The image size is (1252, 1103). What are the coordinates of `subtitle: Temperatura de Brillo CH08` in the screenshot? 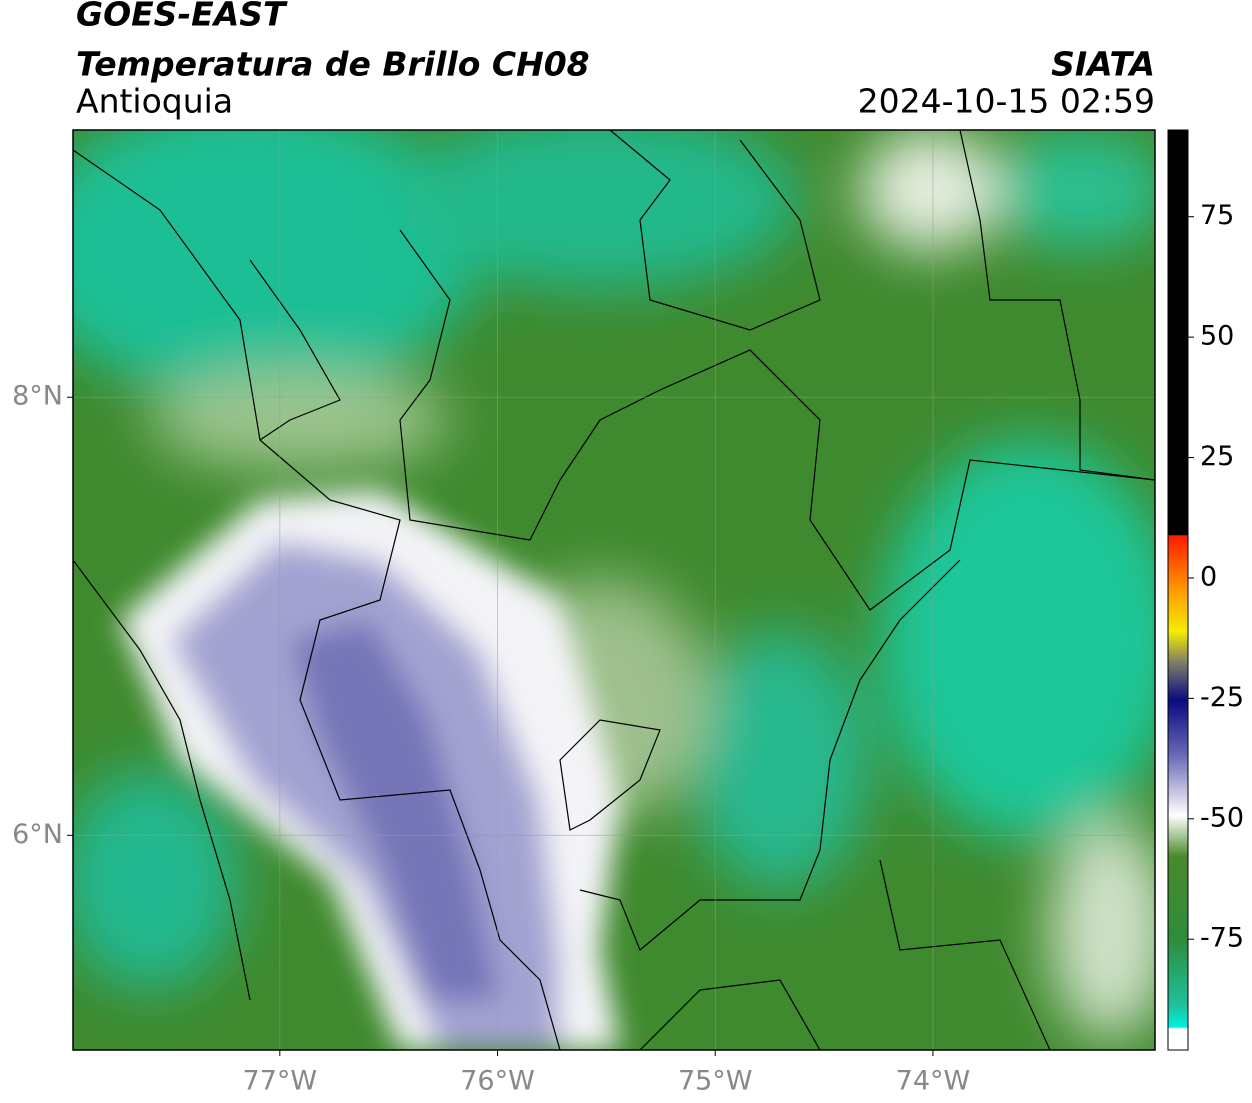 It's located at (333, 64).